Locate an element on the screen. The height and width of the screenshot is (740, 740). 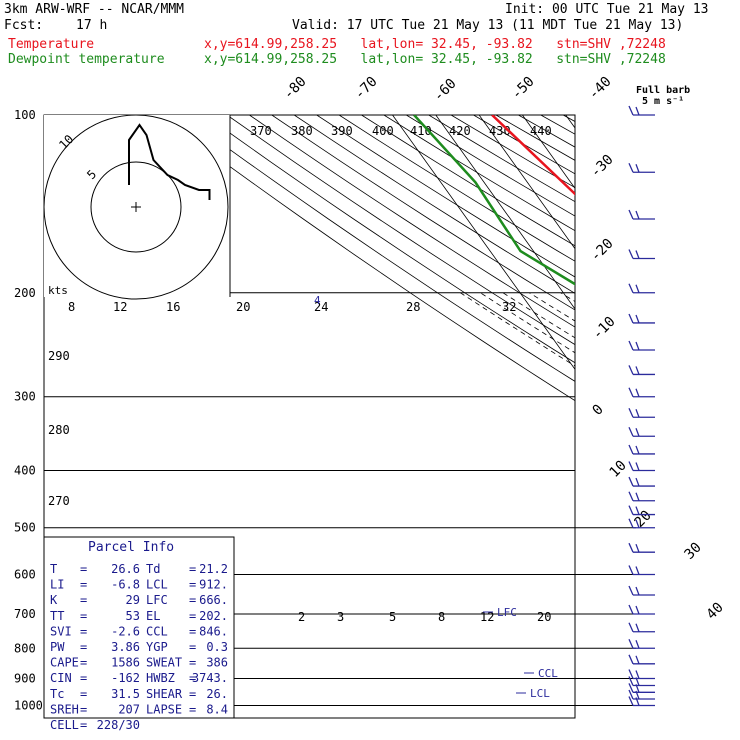
speed-axis-label-20: 20 is located at coordinates (243, 307).